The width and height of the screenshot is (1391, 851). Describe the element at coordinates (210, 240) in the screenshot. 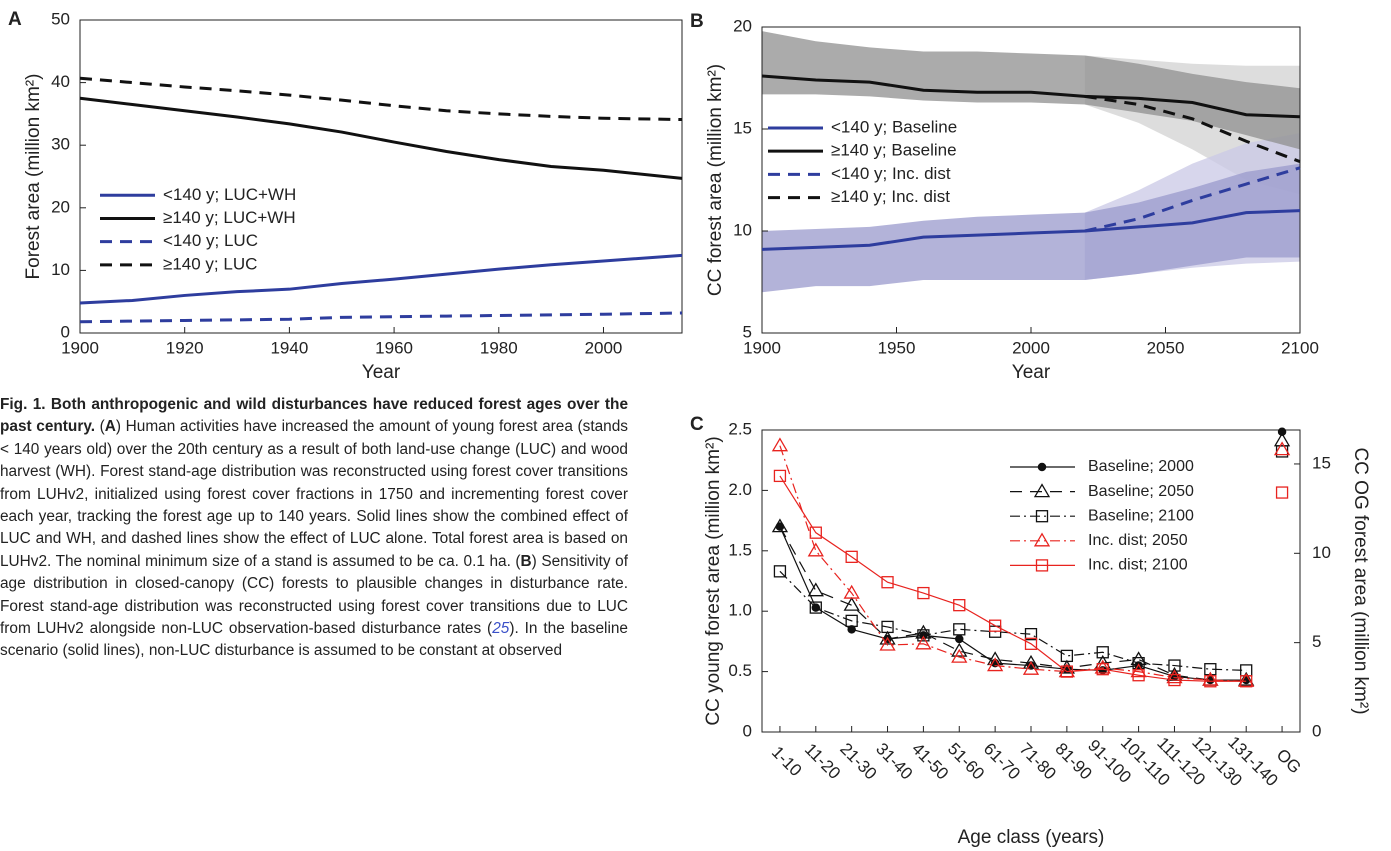

I see `legend-label: <140 y; LUC` at that location.